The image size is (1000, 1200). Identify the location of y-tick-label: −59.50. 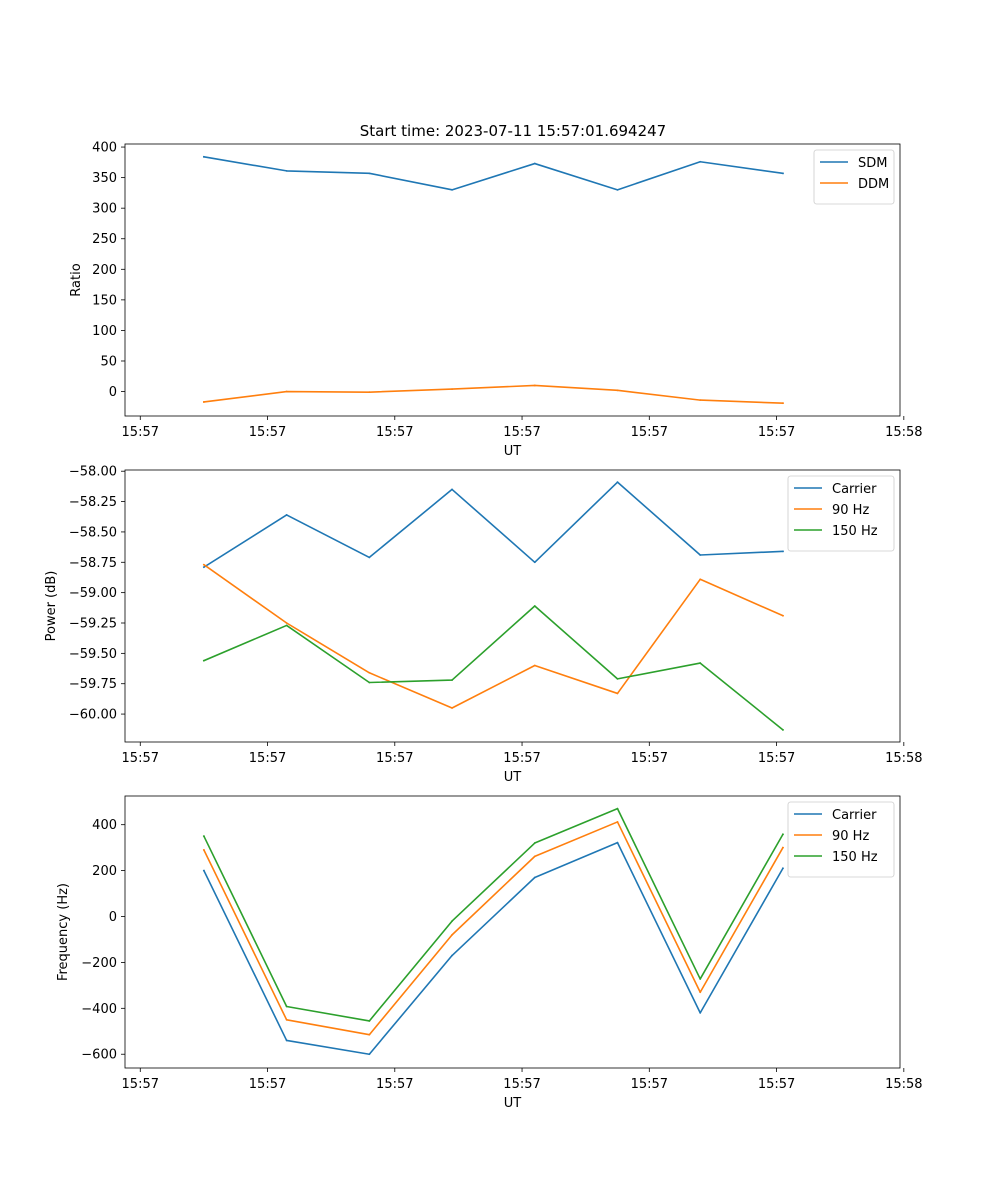
(93, 654).